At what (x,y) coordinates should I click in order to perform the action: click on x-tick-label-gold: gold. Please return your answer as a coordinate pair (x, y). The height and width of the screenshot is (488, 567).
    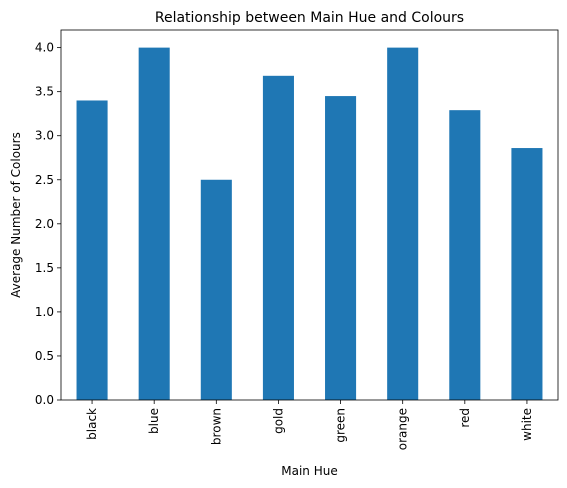
    Looking at the image, I should click on (278, 421).